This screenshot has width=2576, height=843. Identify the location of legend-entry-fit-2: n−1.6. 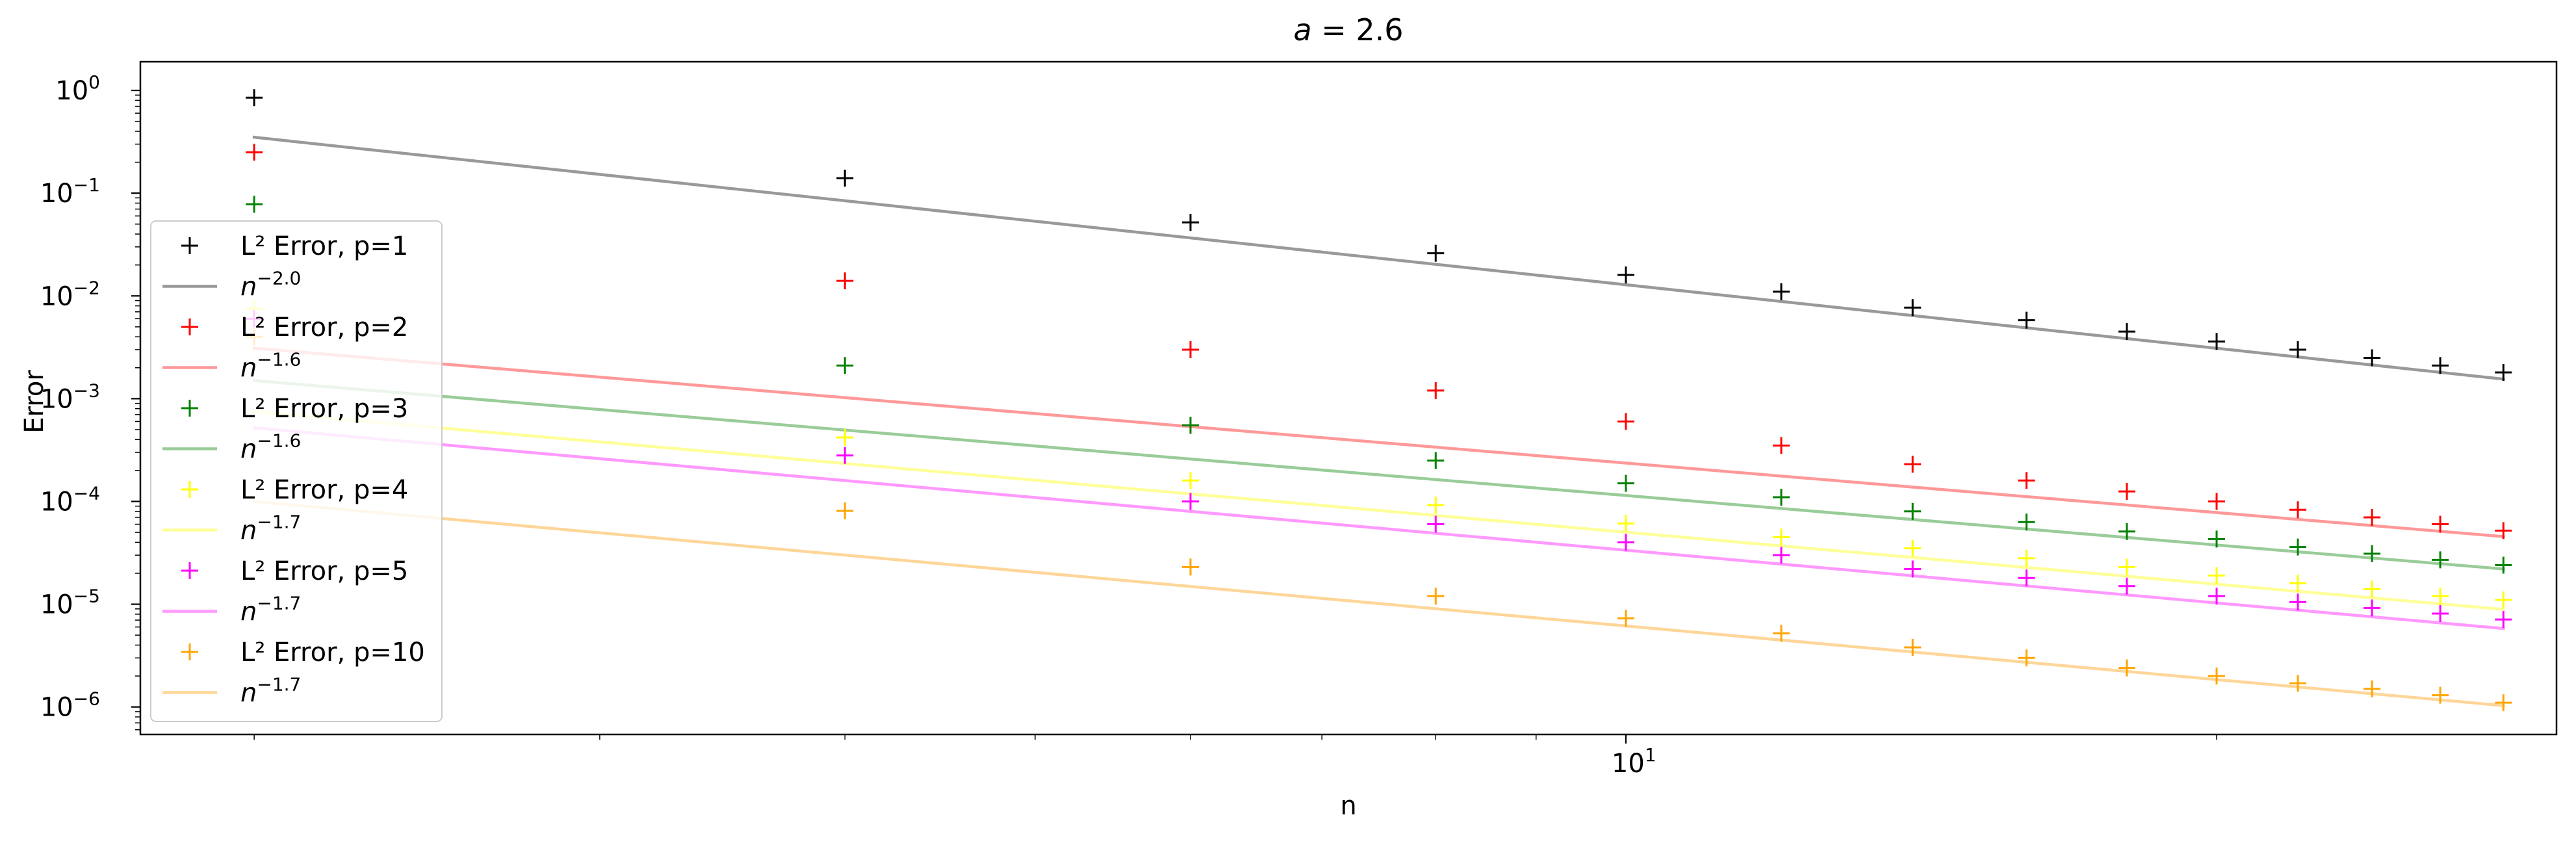
(232, 366).